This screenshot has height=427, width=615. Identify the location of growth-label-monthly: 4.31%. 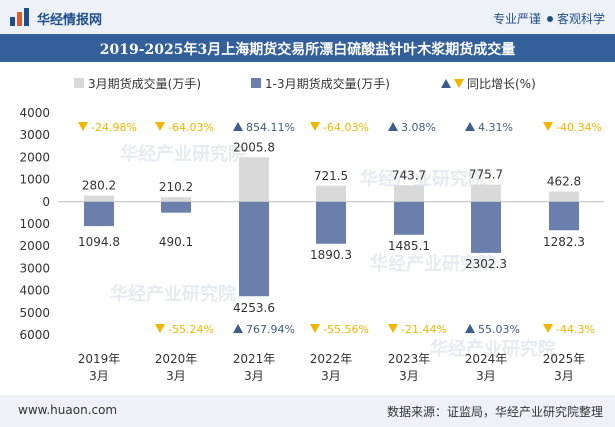
(495, 127).